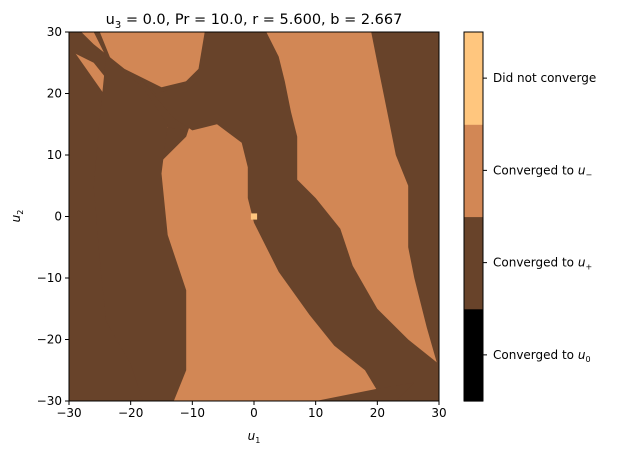  I want to click on x-tick-label: −30, so click(68, 413).